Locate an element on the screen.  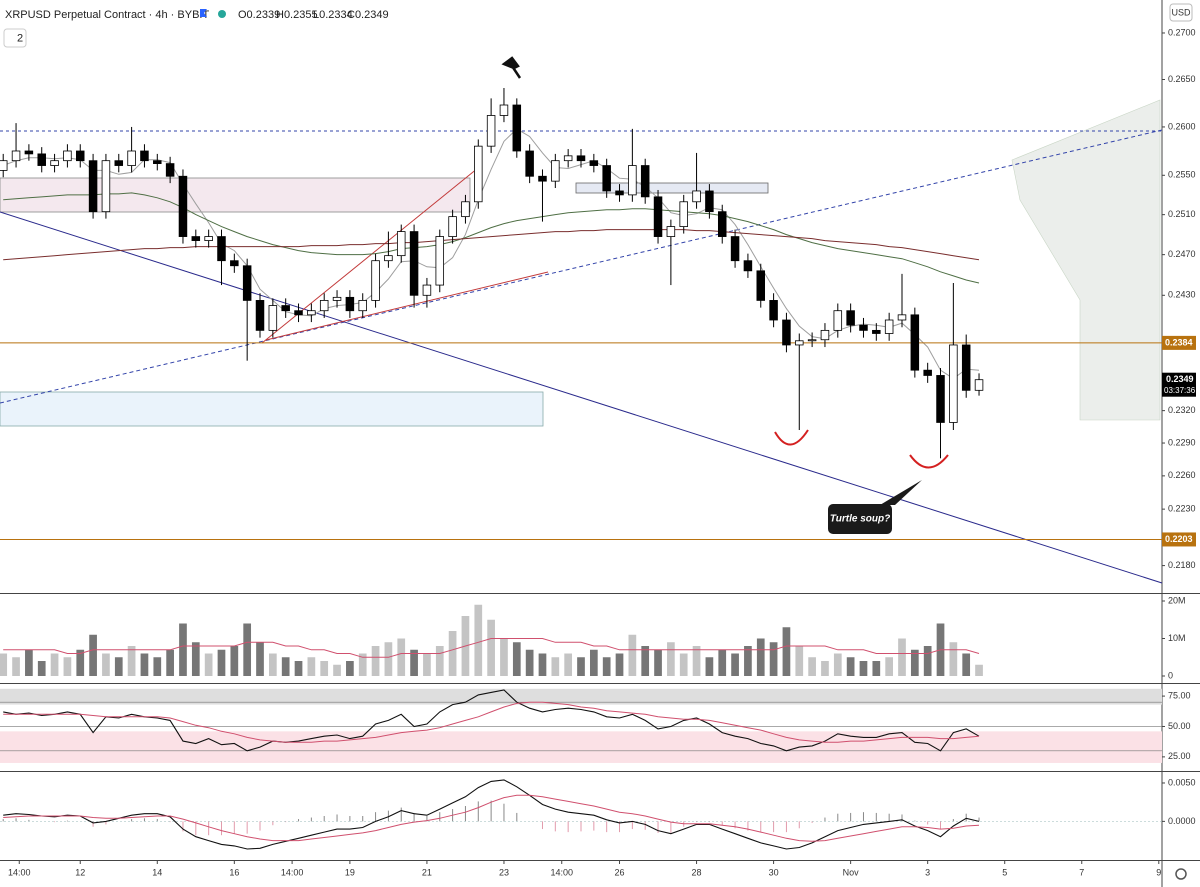
line is located at coordinates (491, 238).